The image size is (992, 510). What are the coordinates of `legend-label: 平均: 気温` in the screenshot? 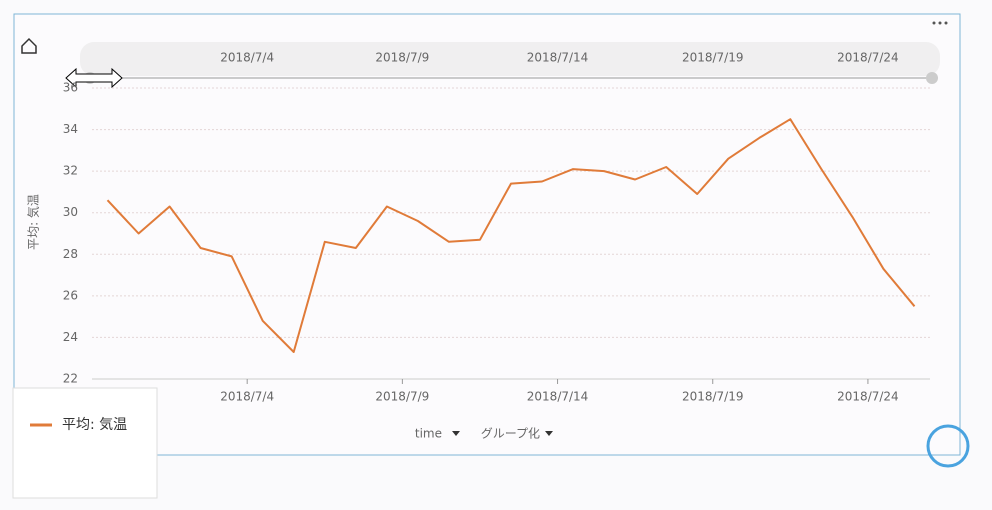 It's located at (94, 425).